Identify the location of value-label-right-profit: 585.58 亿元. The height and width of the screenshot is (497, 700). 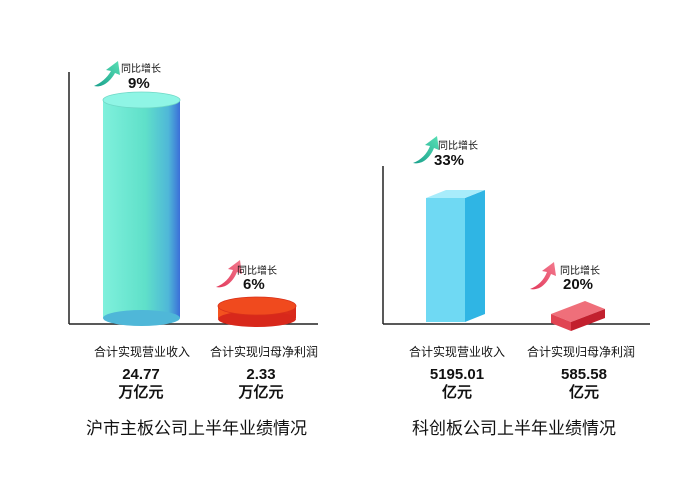
(584, 384).